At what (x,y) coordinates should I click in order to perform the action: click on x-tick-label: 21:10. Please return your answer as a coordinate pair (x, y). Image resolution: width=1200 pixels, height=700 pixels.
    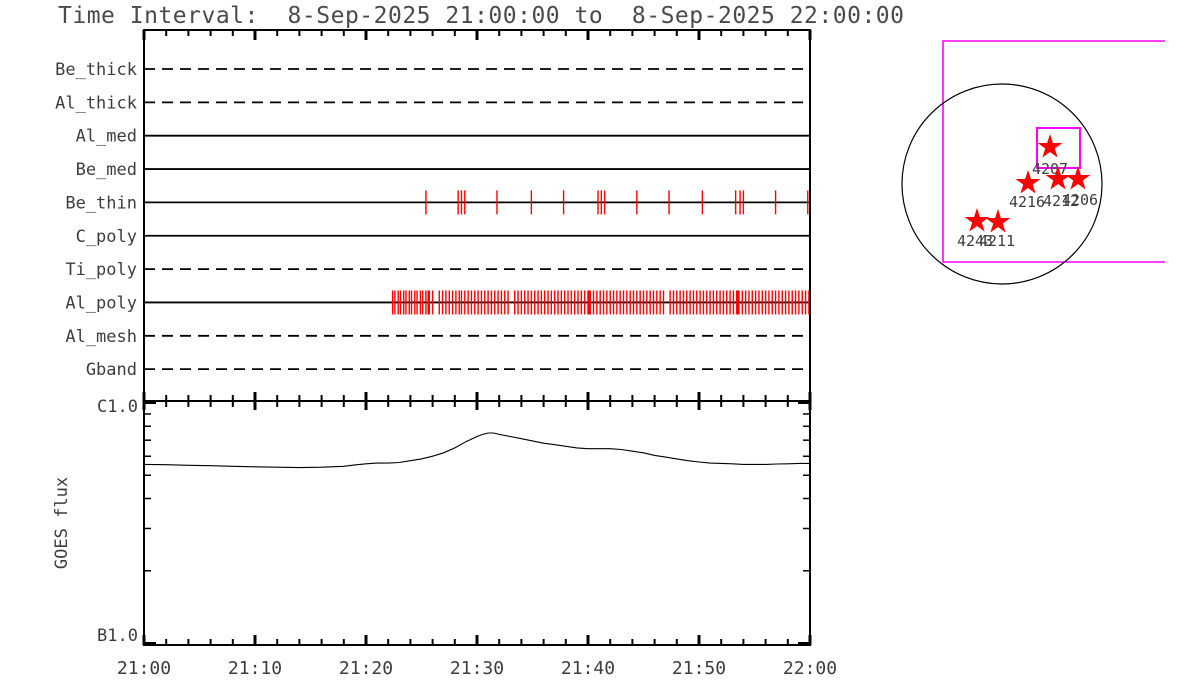
    Looking at the image, I should click on (255, 668).